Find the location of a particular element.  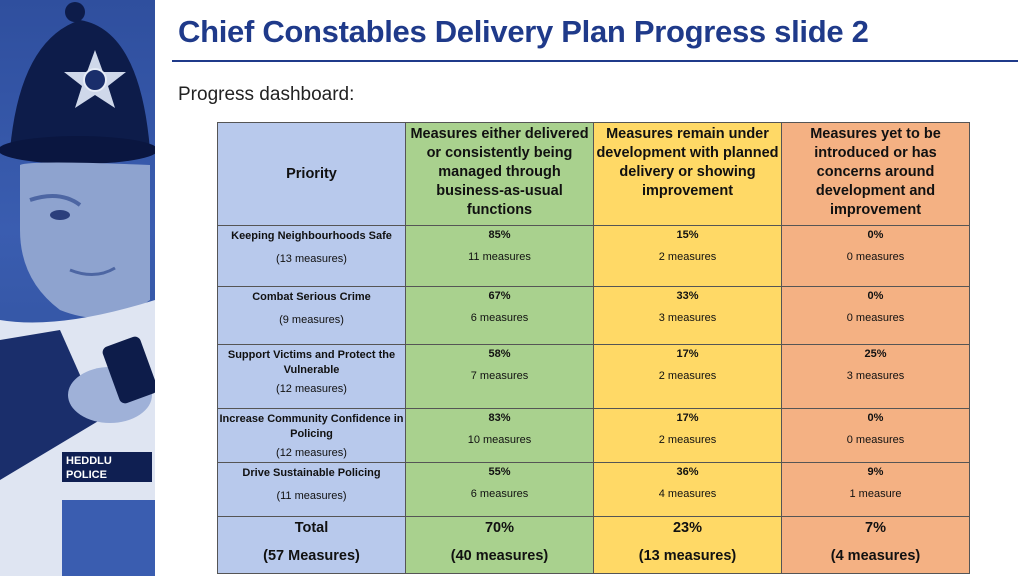

total-label: Total is located at coordinates (311, 528).